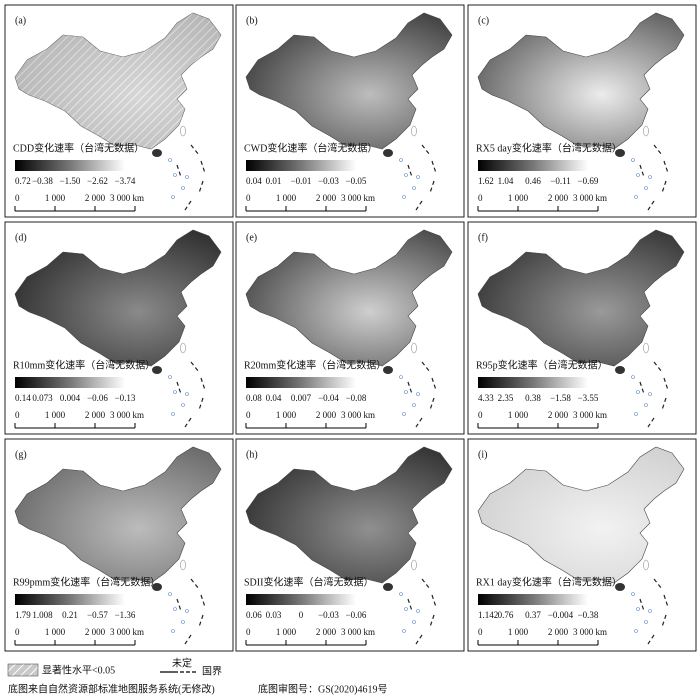  Describe the element at coordinates (588, 615) in the screenshot. I see `colorbar-tick-label: −0.38` at that location.